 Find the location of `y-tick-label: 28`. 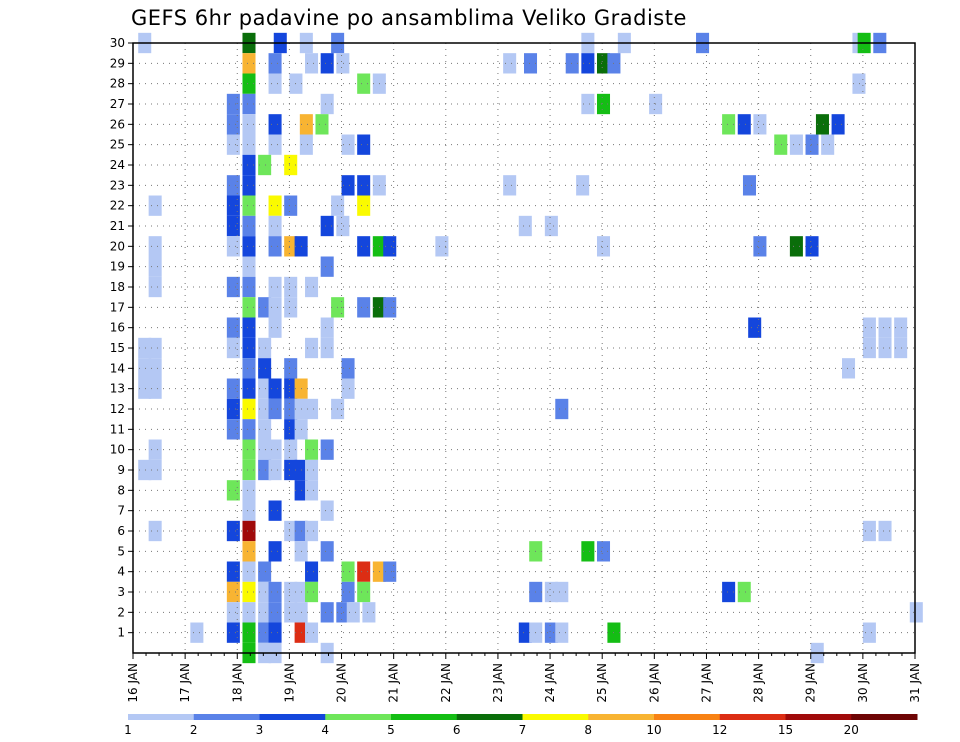

y-tick-label: 28 is located at coordinates (117, 84).